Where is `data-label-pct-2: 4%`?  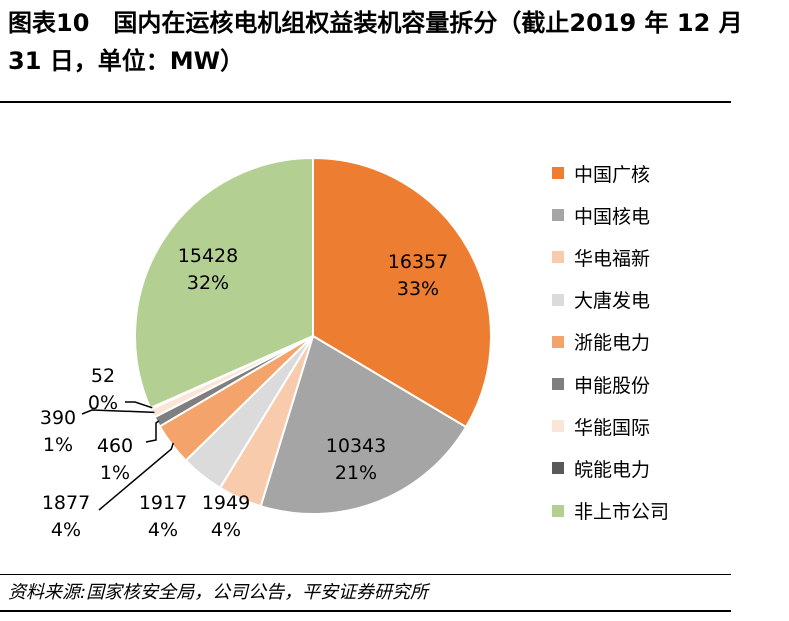
data-label-pct-2: 4% is located at coordinates (226, 530).